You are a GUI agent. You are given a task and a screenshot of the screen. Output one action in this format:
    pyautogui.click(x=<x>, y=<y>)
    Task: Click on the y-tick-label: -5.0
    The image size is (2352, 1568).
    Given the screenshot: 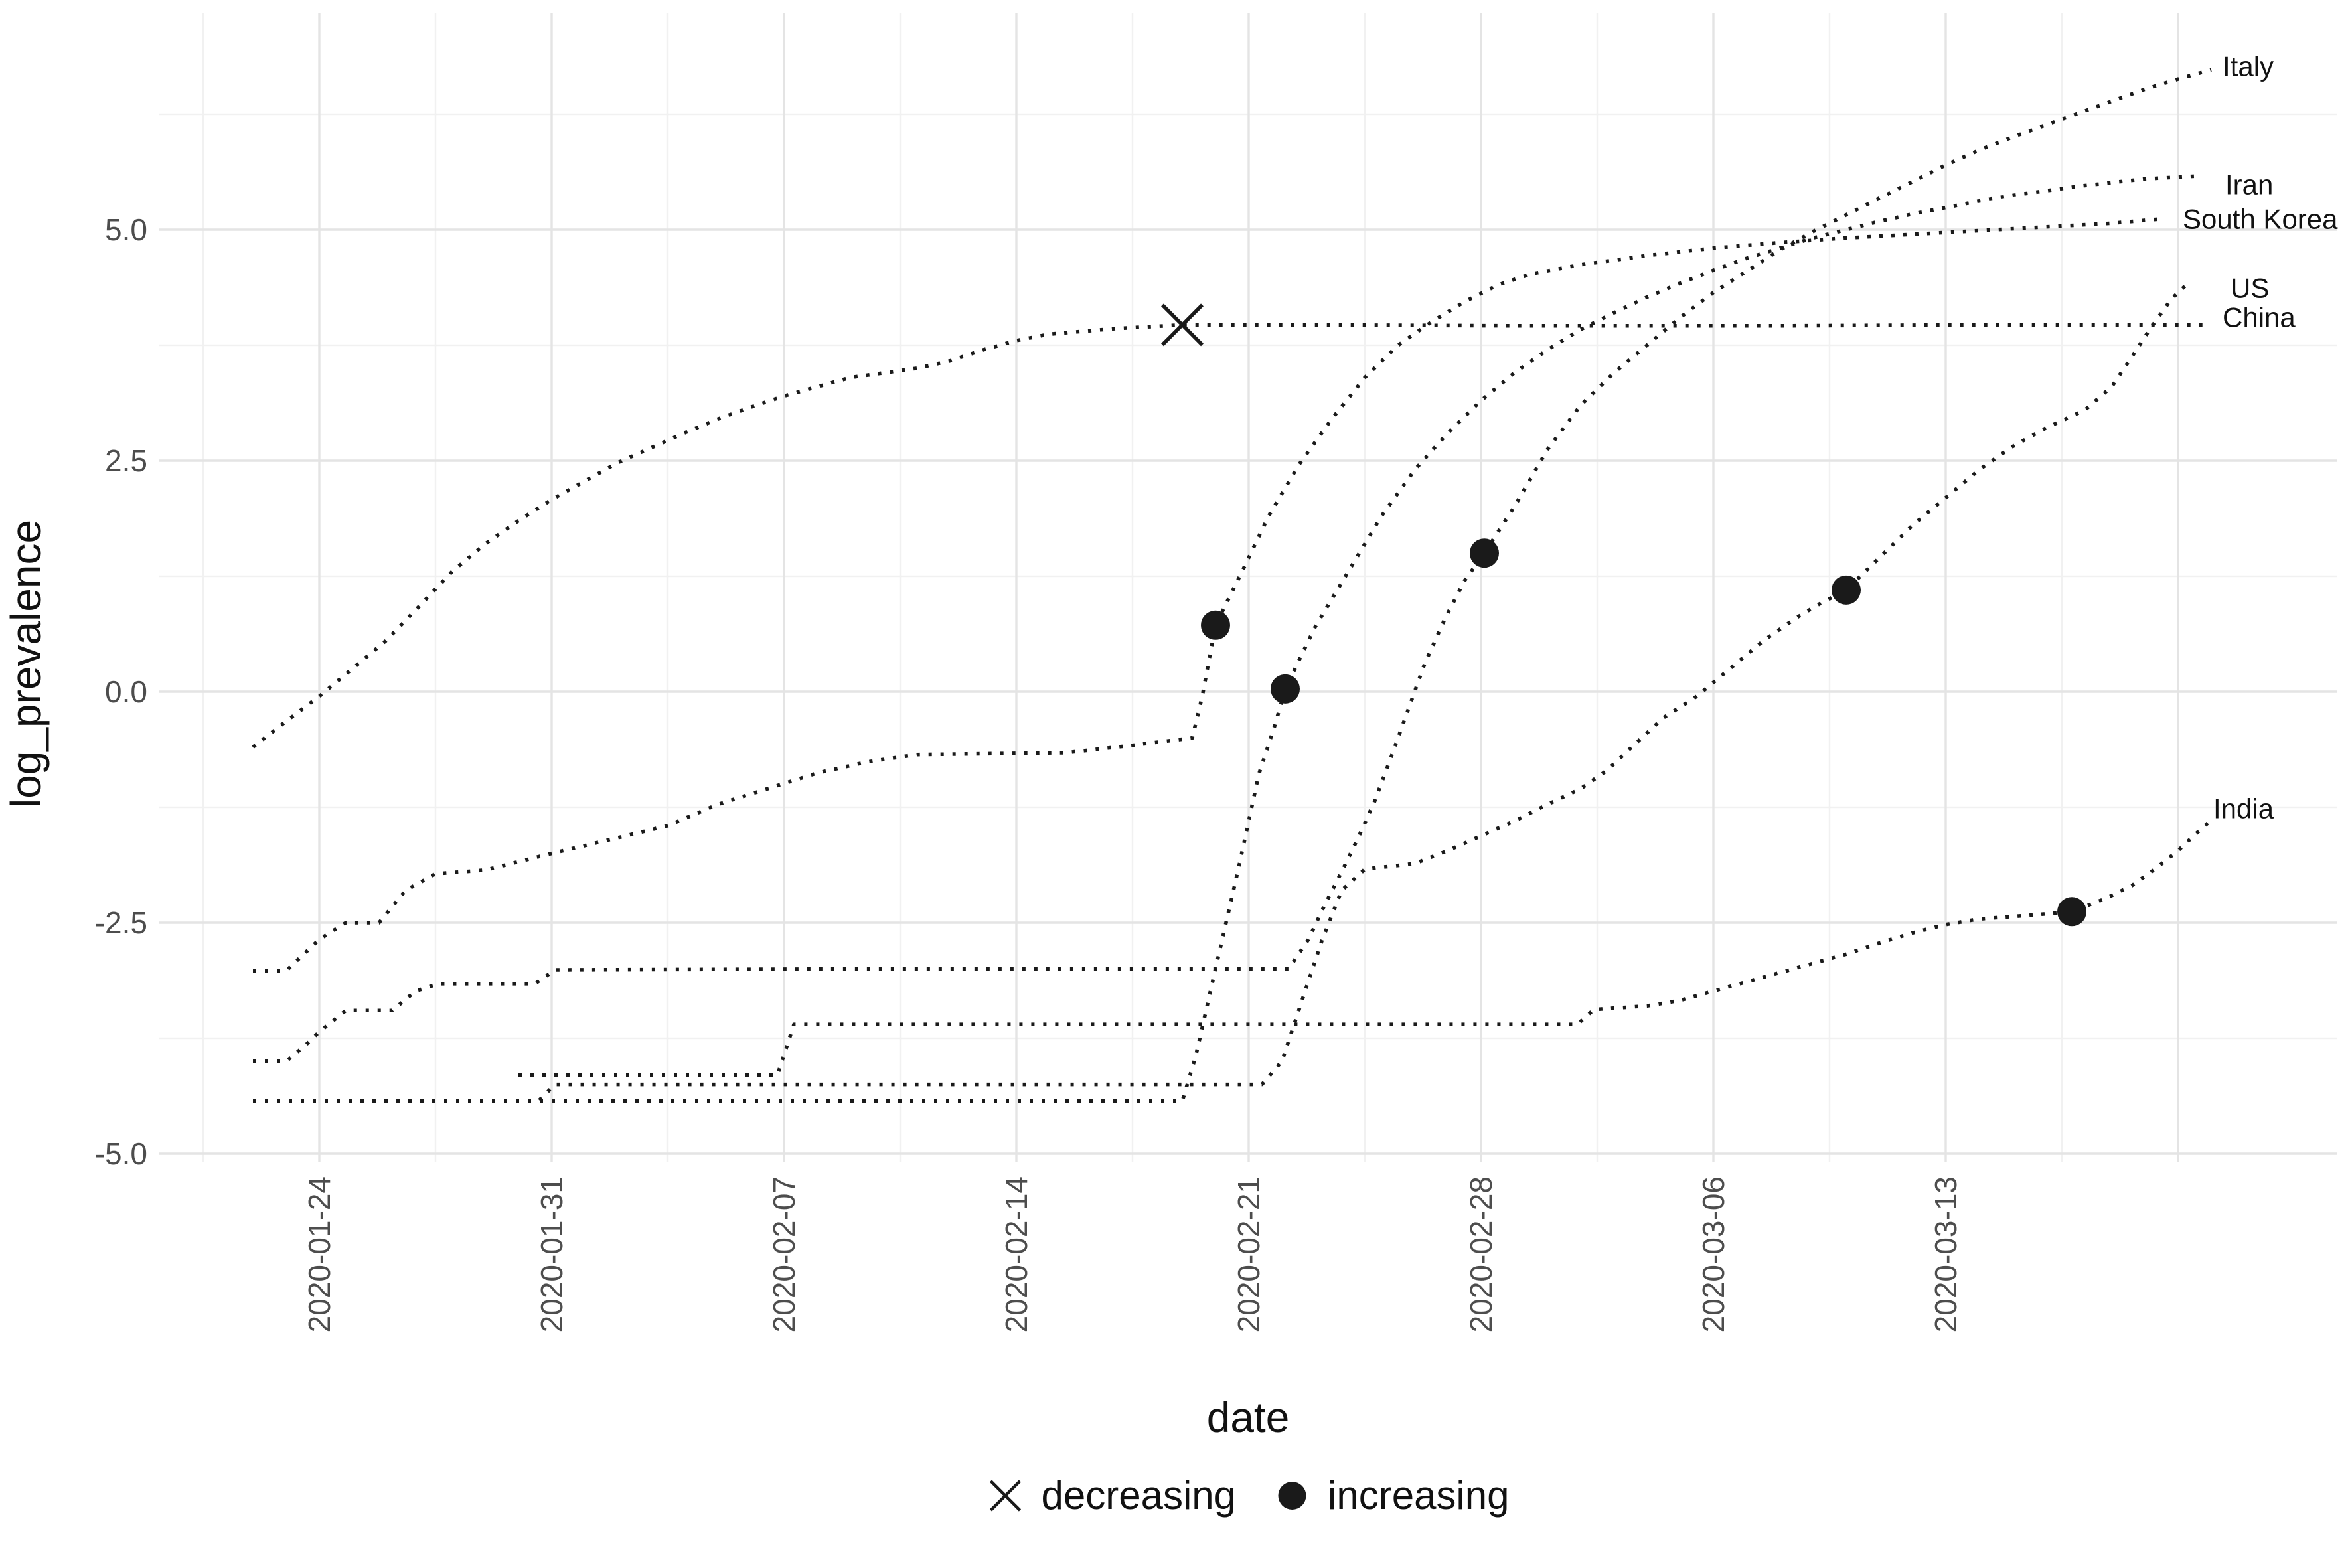 What is the action you would take?
    pyautogui.click(x=121, y=1154)
    